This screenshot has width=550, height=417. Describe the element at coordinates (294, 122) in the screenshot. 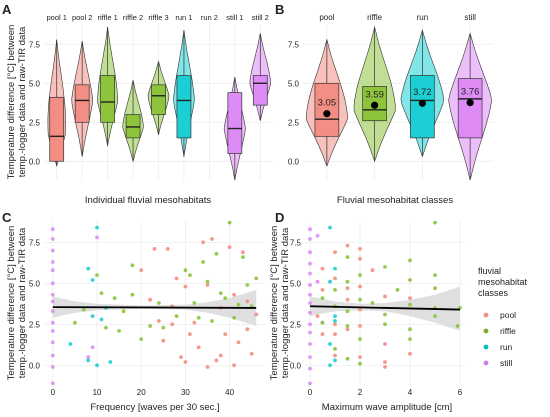

I see `y-tick-label-b: 2.5` at that location.